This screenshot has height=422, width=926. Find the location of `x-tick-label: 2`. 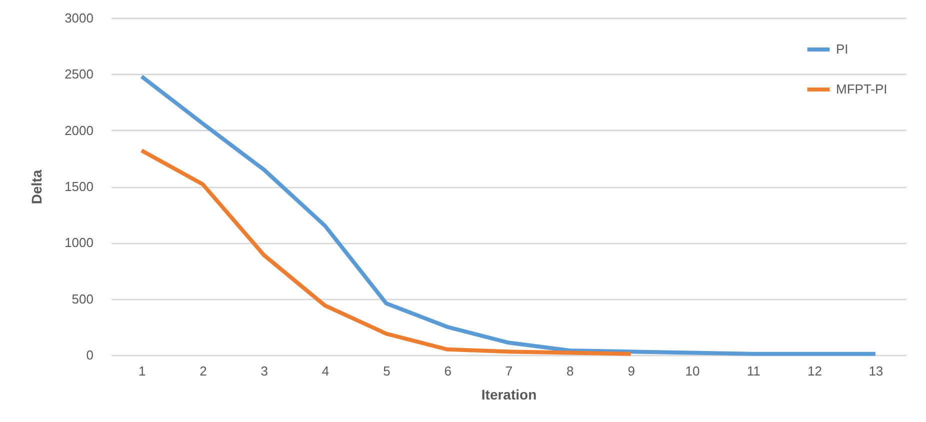

x-tick-label: 2 is located at coordinates (203, 371).